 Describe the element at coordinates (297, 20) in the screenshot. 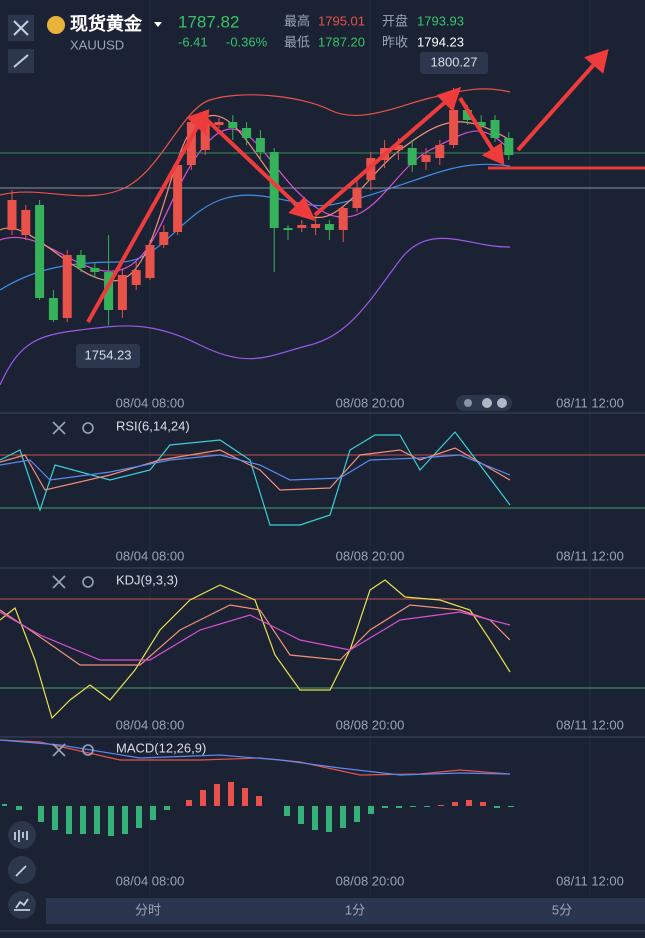

I see `label: 最高` at that location.